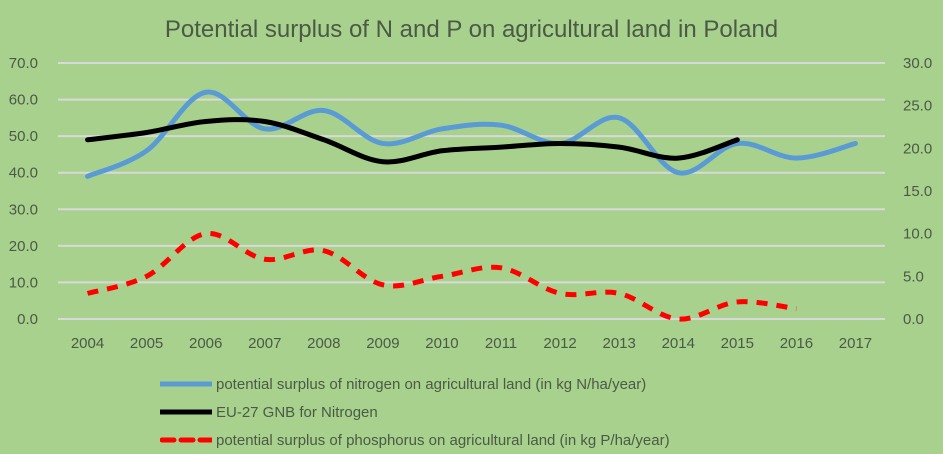 This screenshot has width=943, height=454. I want to click on right-axis: 0.0 5.0 10.0 15.0 20.0 25.0 30.0, so click(917, 191).